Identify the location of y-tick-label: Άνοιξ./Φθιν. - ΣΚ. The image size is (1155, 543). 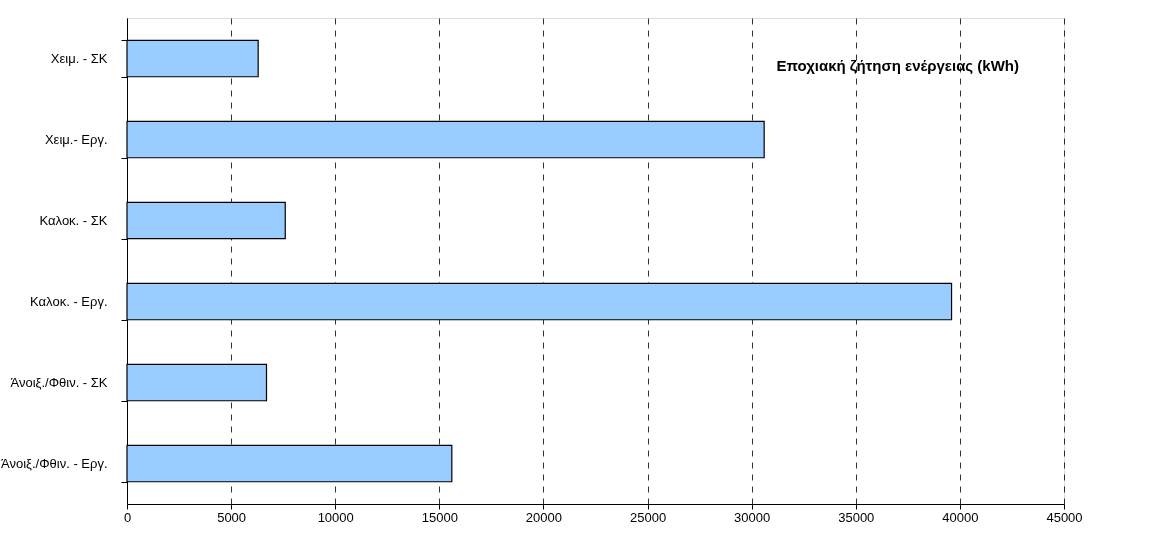
(59, 382).